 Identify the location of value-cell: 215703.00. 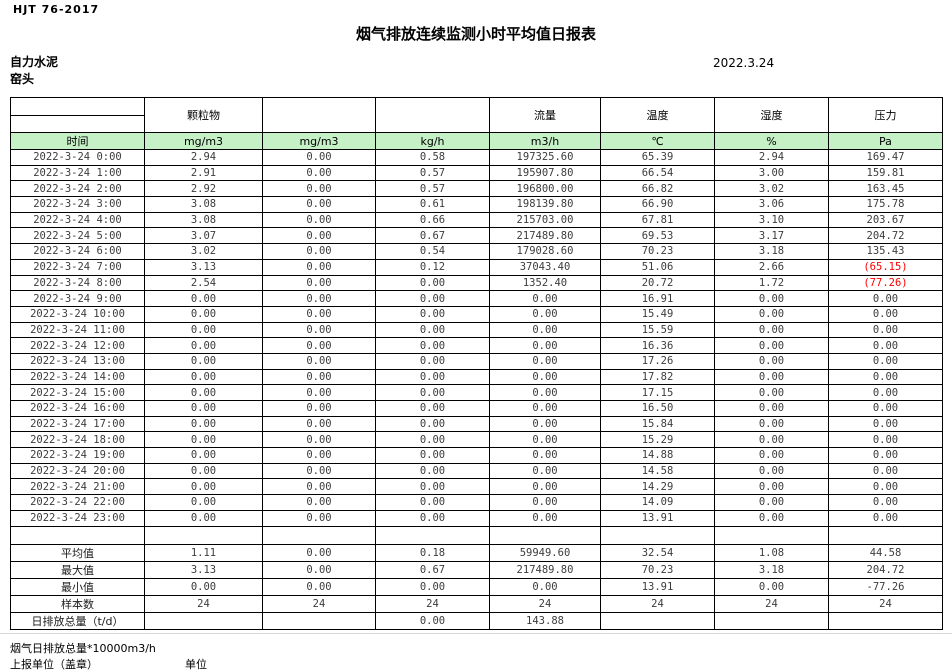
(545, 220).